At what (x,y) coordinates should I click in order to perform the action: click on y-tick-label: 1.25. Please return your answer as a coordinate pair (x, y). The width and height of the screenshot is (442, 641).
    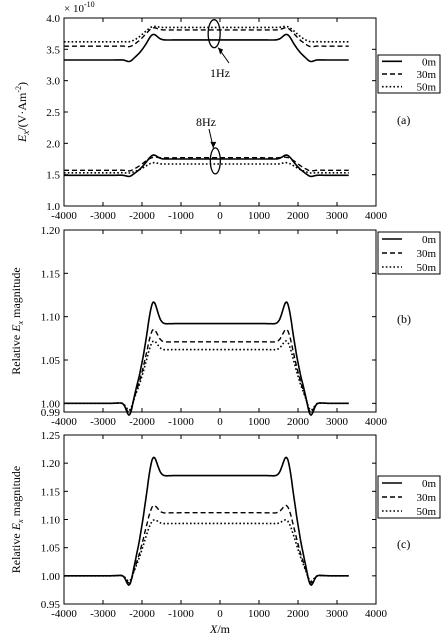
    Looking at the image, I should click on (51, 436).